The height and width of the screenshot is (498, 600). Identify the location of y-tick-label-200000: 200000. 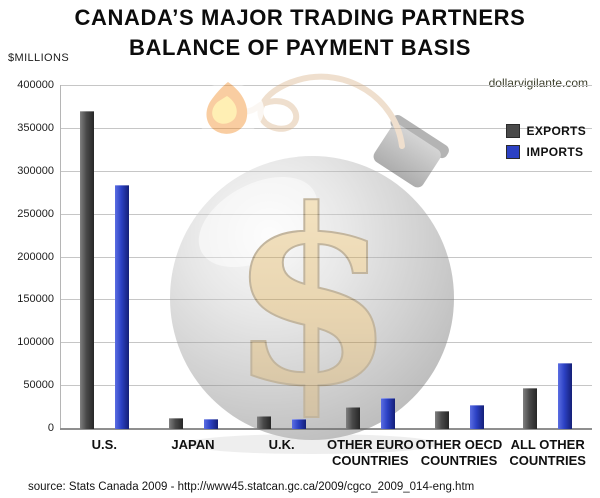
(35, 256).